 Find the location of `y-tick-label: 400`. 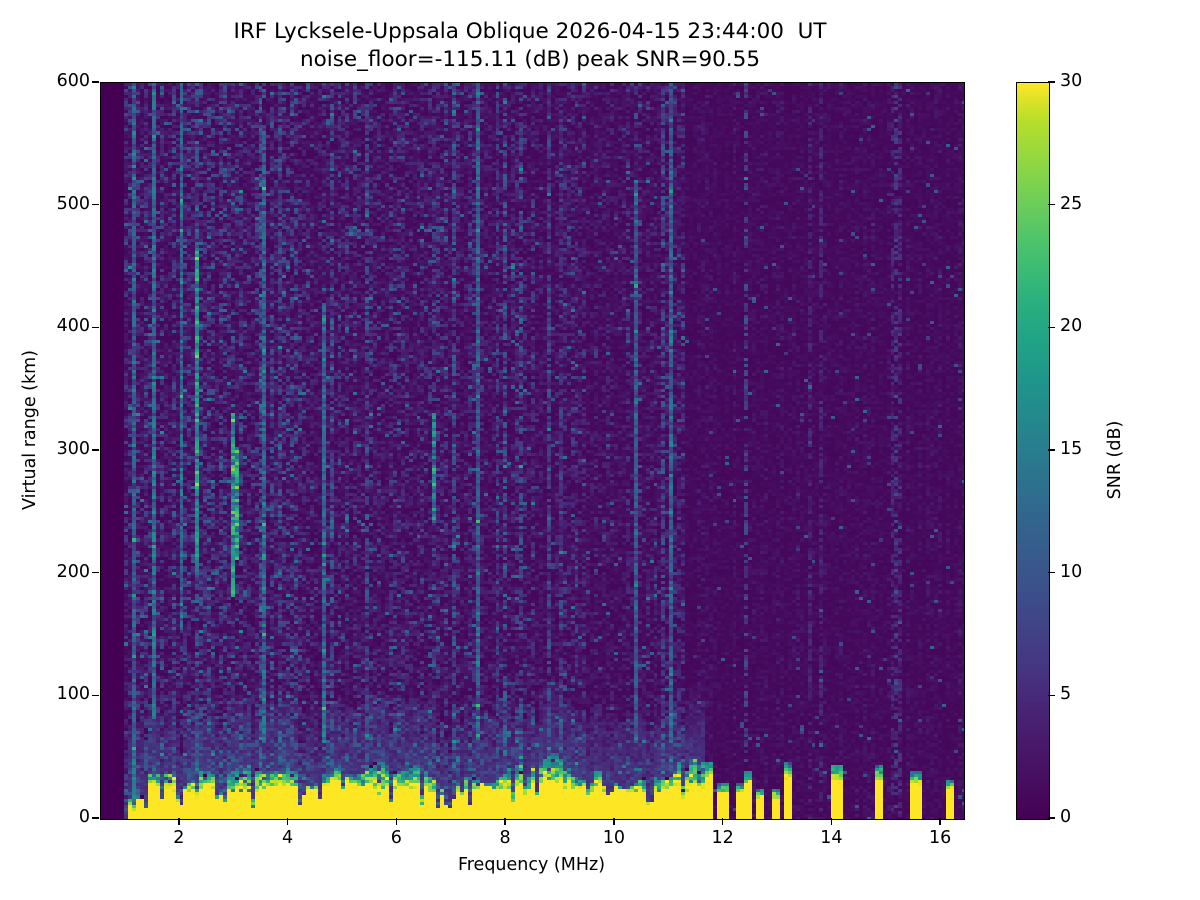

y-tick-label: 400 is located at coordinates (73, 326).